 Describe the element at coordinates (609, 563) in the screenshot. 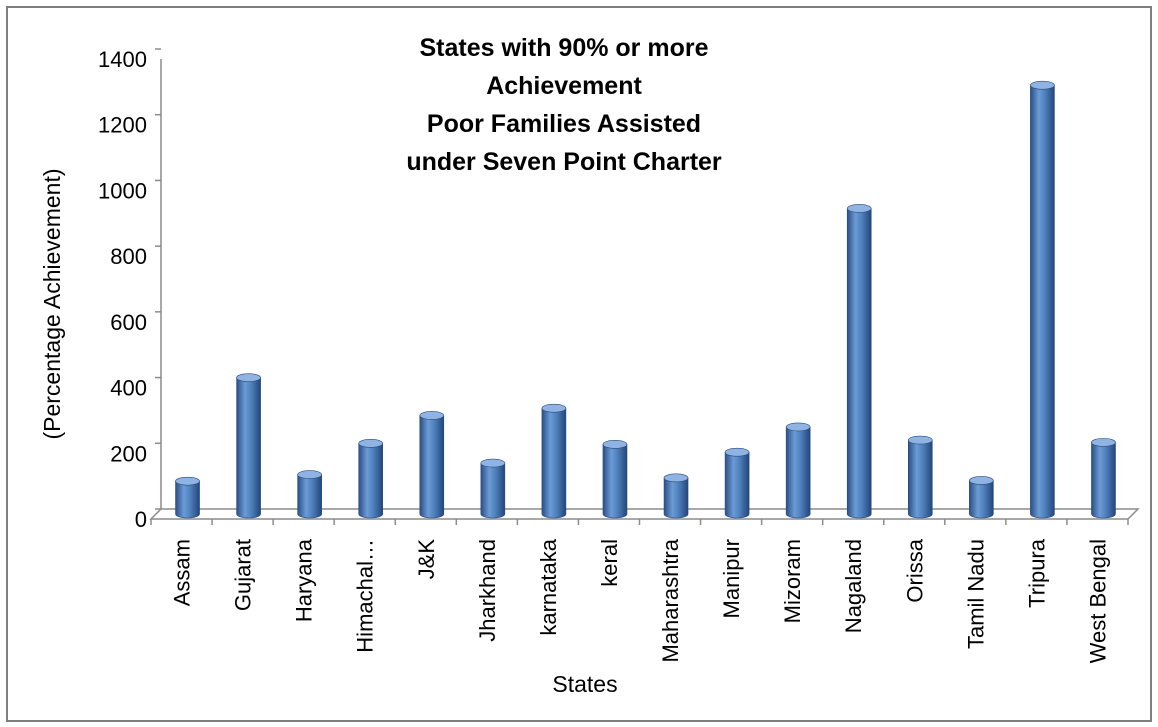

I see `x-category-label: keral` at that location.